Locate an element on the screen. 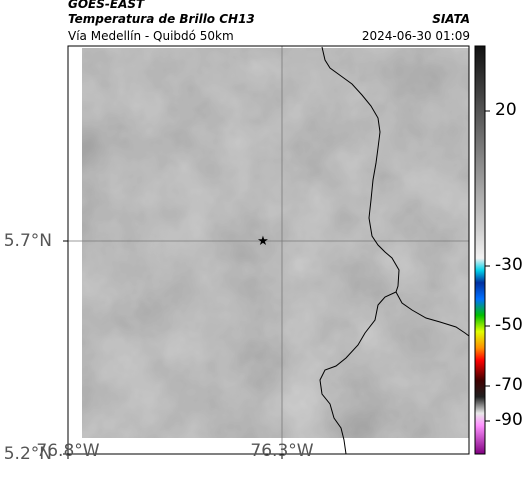 This screenshot has width=526, height=491. colorbar is located at coordinates (480, 250).